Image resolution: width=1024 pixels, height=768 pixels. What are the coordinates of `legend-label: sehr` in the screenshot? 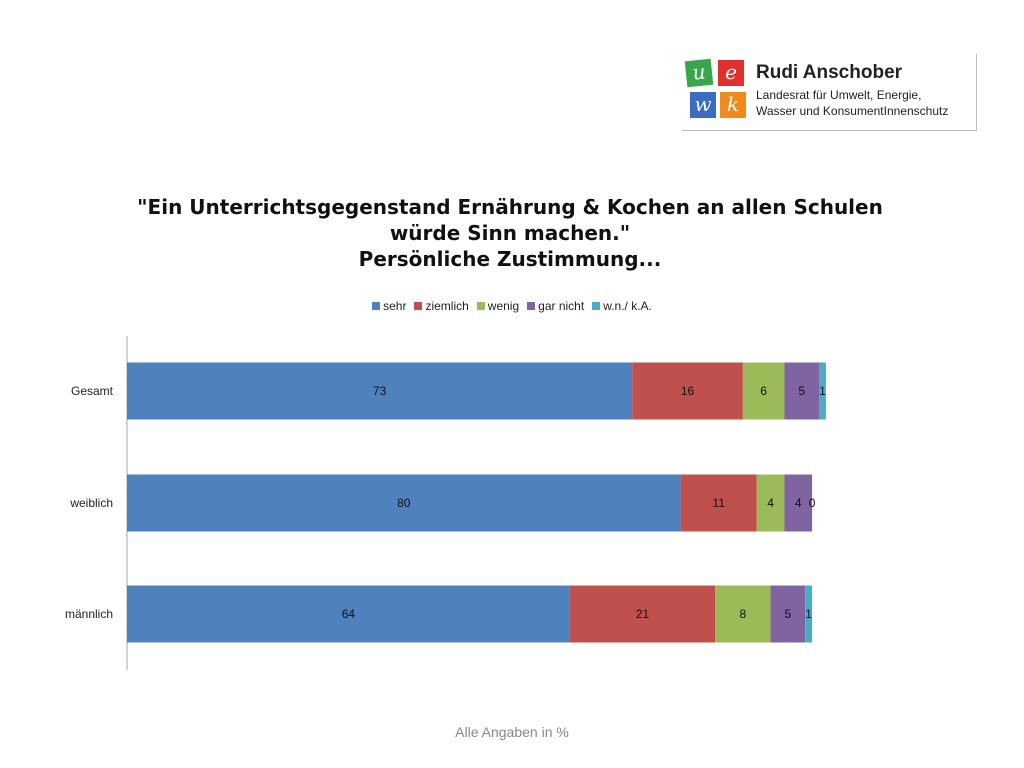 It's located at (395, 306).